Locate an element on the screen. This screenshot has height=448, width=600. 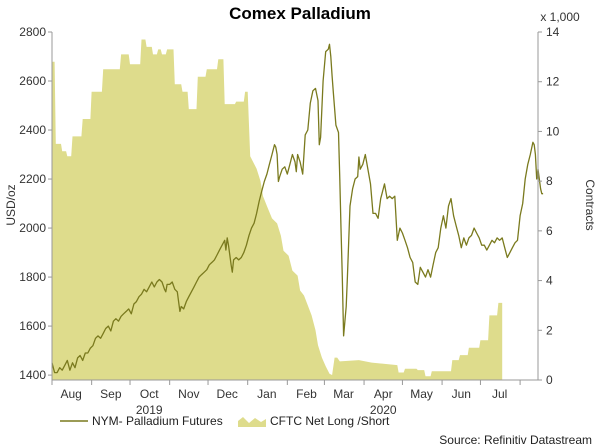
x-month-label: Feb is located at coordinates (306, 394).